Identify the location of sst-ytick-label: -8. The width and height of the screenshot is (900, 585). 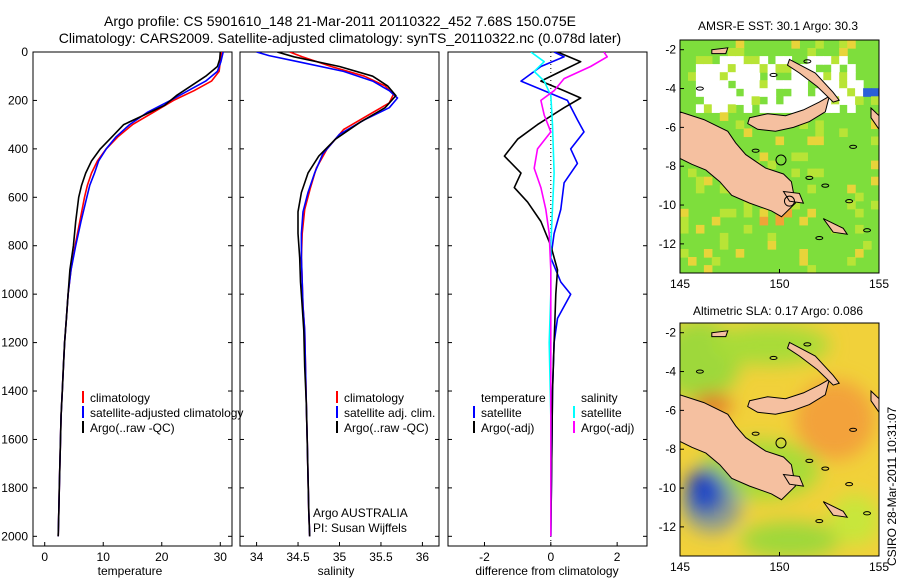
(670, 166).